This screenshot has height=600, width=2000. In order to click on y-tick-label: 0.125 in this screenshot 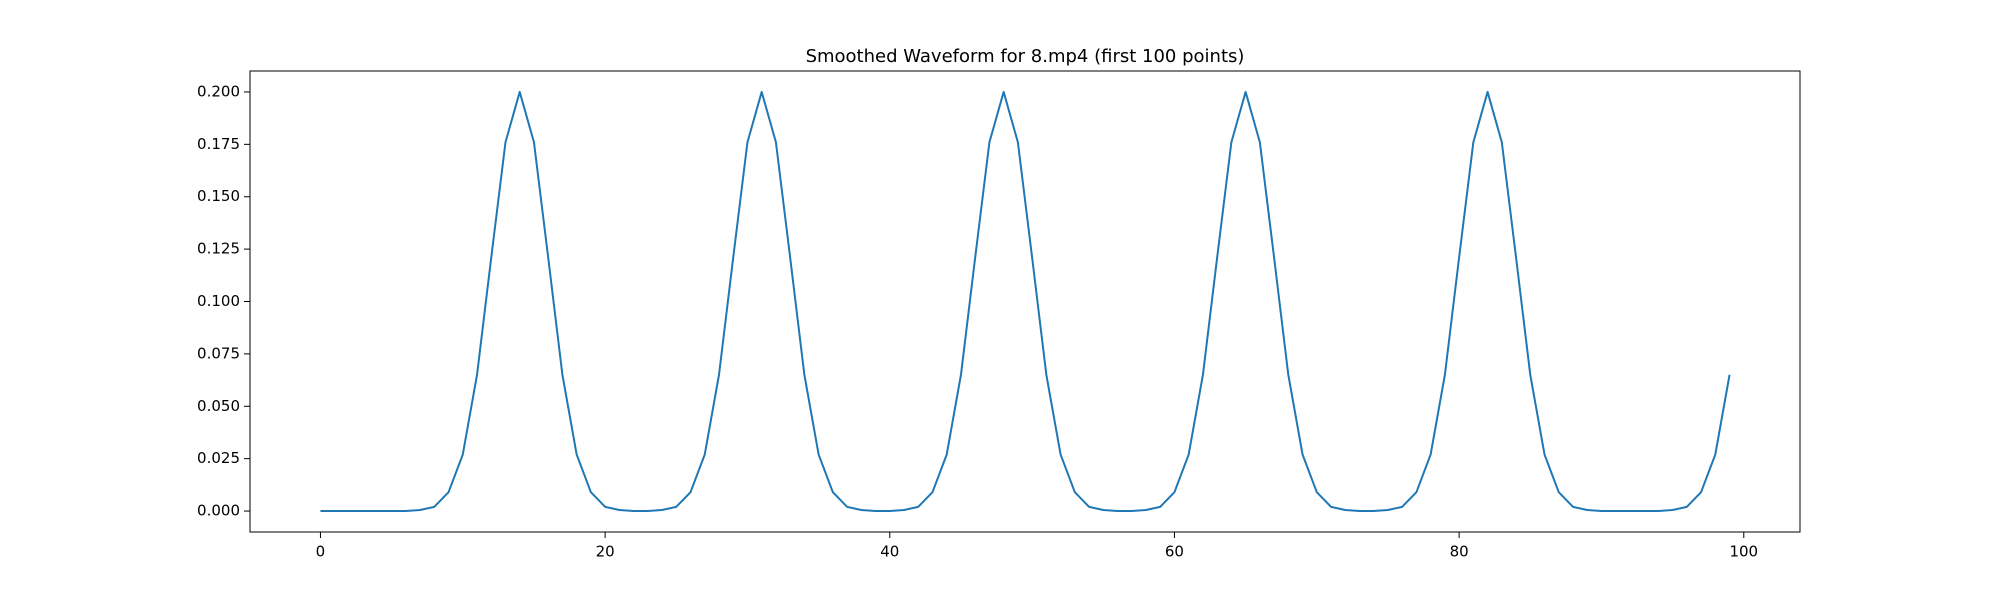, I will do `click(218, 249)`.